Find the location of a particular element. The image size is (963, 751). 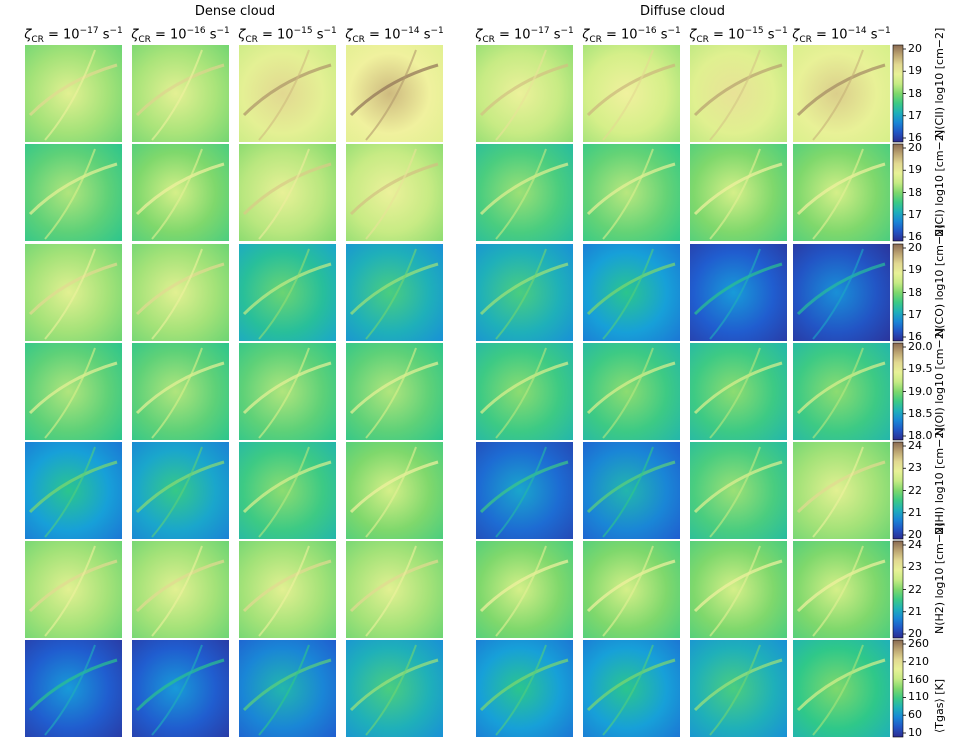

panel-dense-r5-c0 is located at coordinates (73, 589).